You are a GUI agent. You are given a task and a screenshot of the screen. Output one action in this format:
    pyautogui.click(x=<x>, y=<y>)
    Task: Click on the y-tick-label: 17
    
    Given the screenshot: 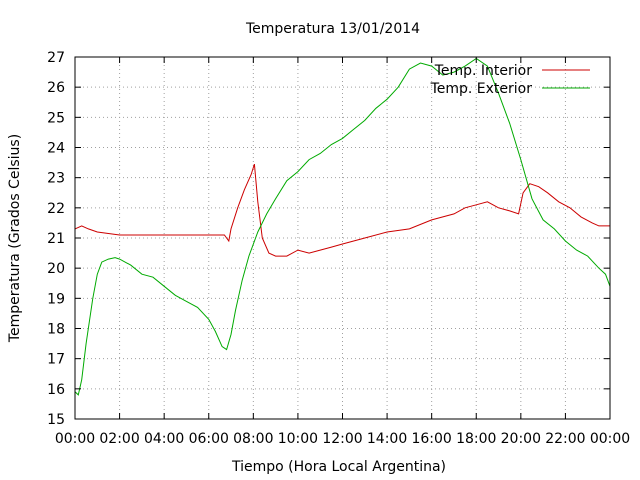 What is the action you would take?
    pyautogui.click(x=56, y=360)
    